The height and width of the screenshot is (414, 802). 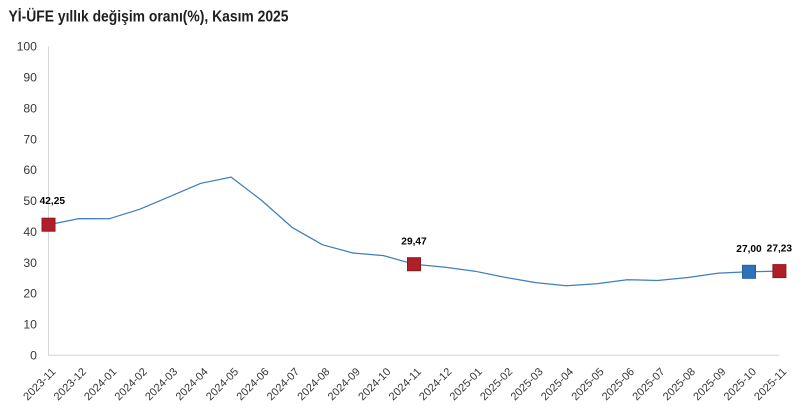 What do you see at coordinates (30, 232) in the screenshot?
I see `svg-text: 40` at bounding box center [30, 232].